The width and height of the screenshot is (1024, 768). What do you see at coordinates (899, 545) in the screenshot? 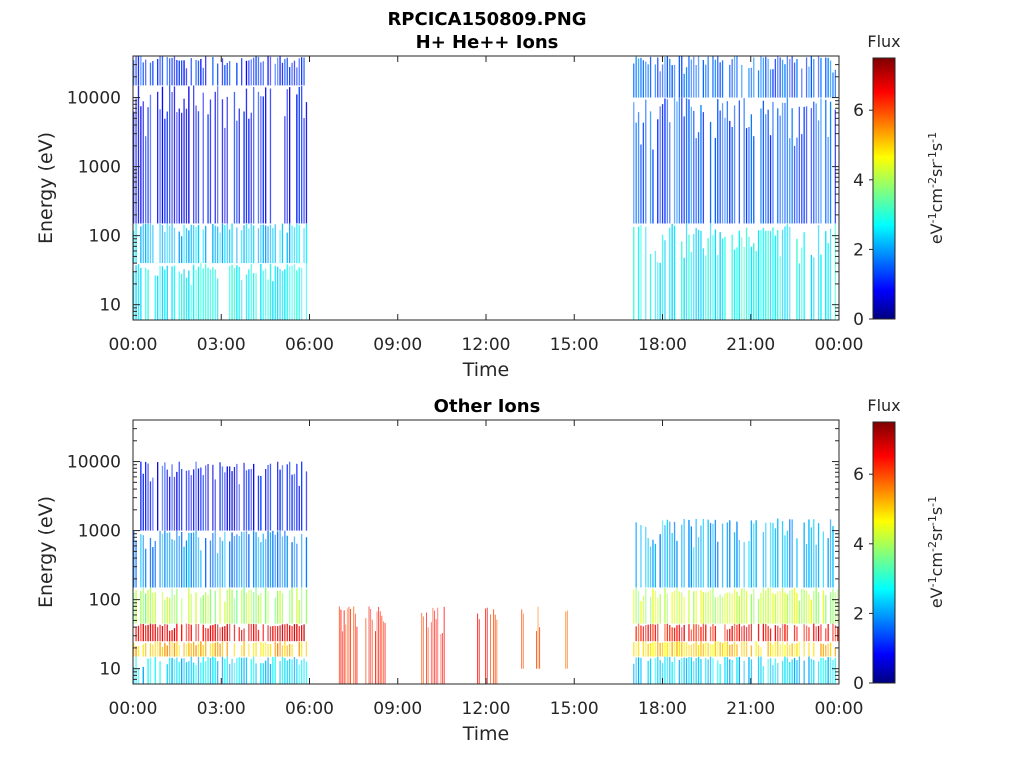
I see `colorbar: Flux 0 2 4 6 eV-1cm-2sr-1s-1` at bounding box center [899, 545].